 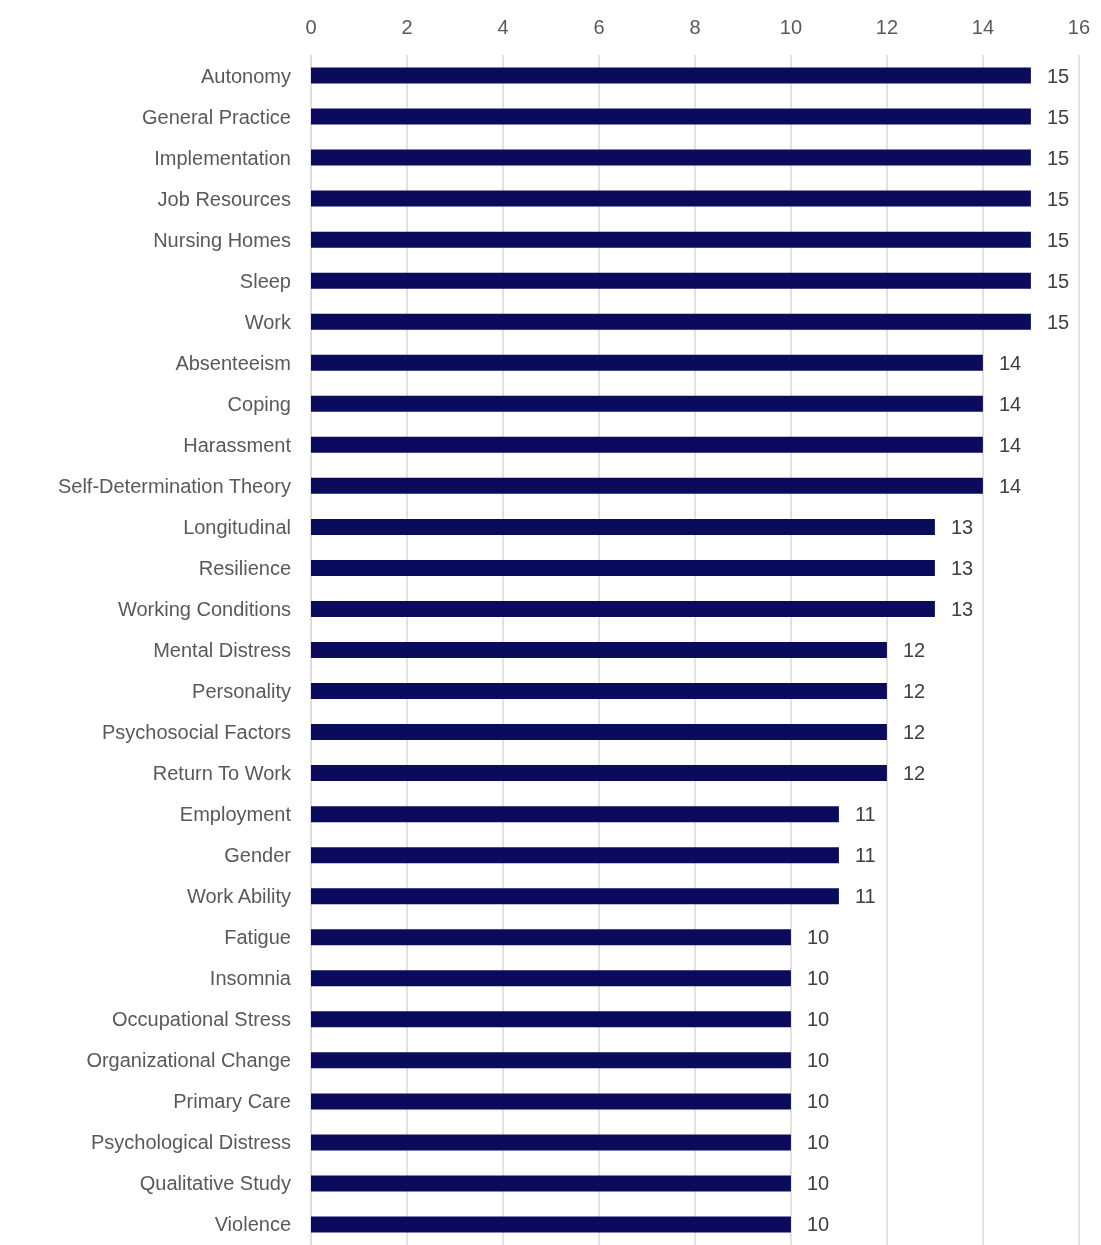 I want to click on y-tick-label: Qualitative Study, so click(x=215, y=1183).